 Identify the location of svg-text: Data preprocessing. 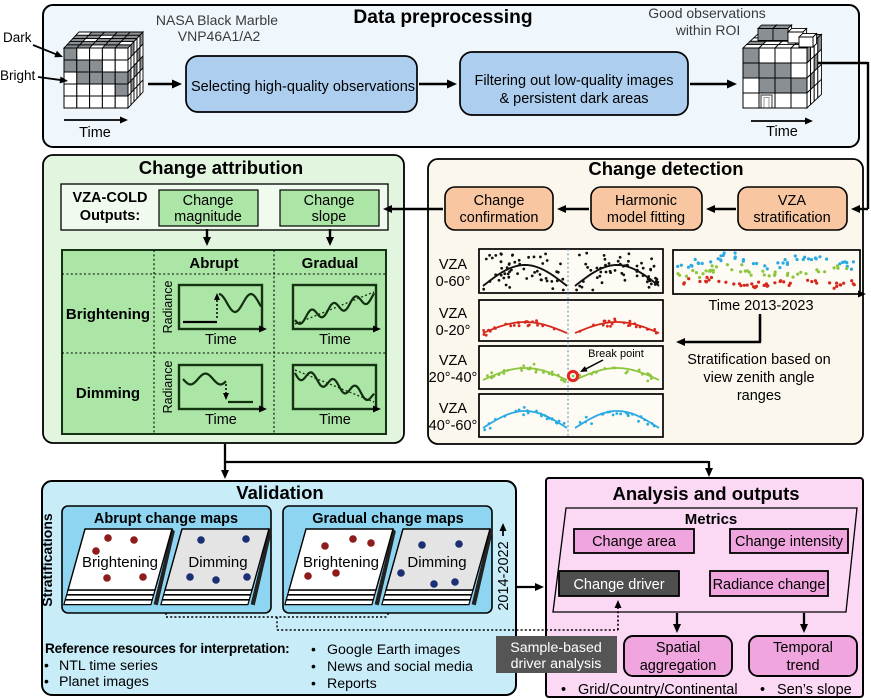
(442, 17).